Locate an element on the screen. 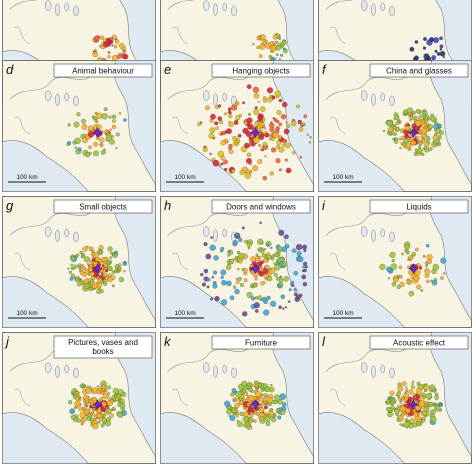 Image resolution: width=474 pixels, height=474 pixels. panel-title: Pictures, vases and is located at coordinates (103, 342).